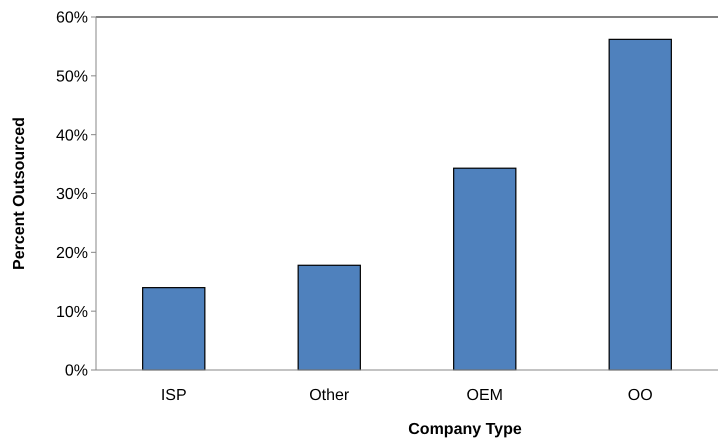 This screenshot has width=718, height=444. What do you see at coordinates (640, 395) in the screenshot?
I see `x-tick-label: OO` at bounding box center [640, 395].